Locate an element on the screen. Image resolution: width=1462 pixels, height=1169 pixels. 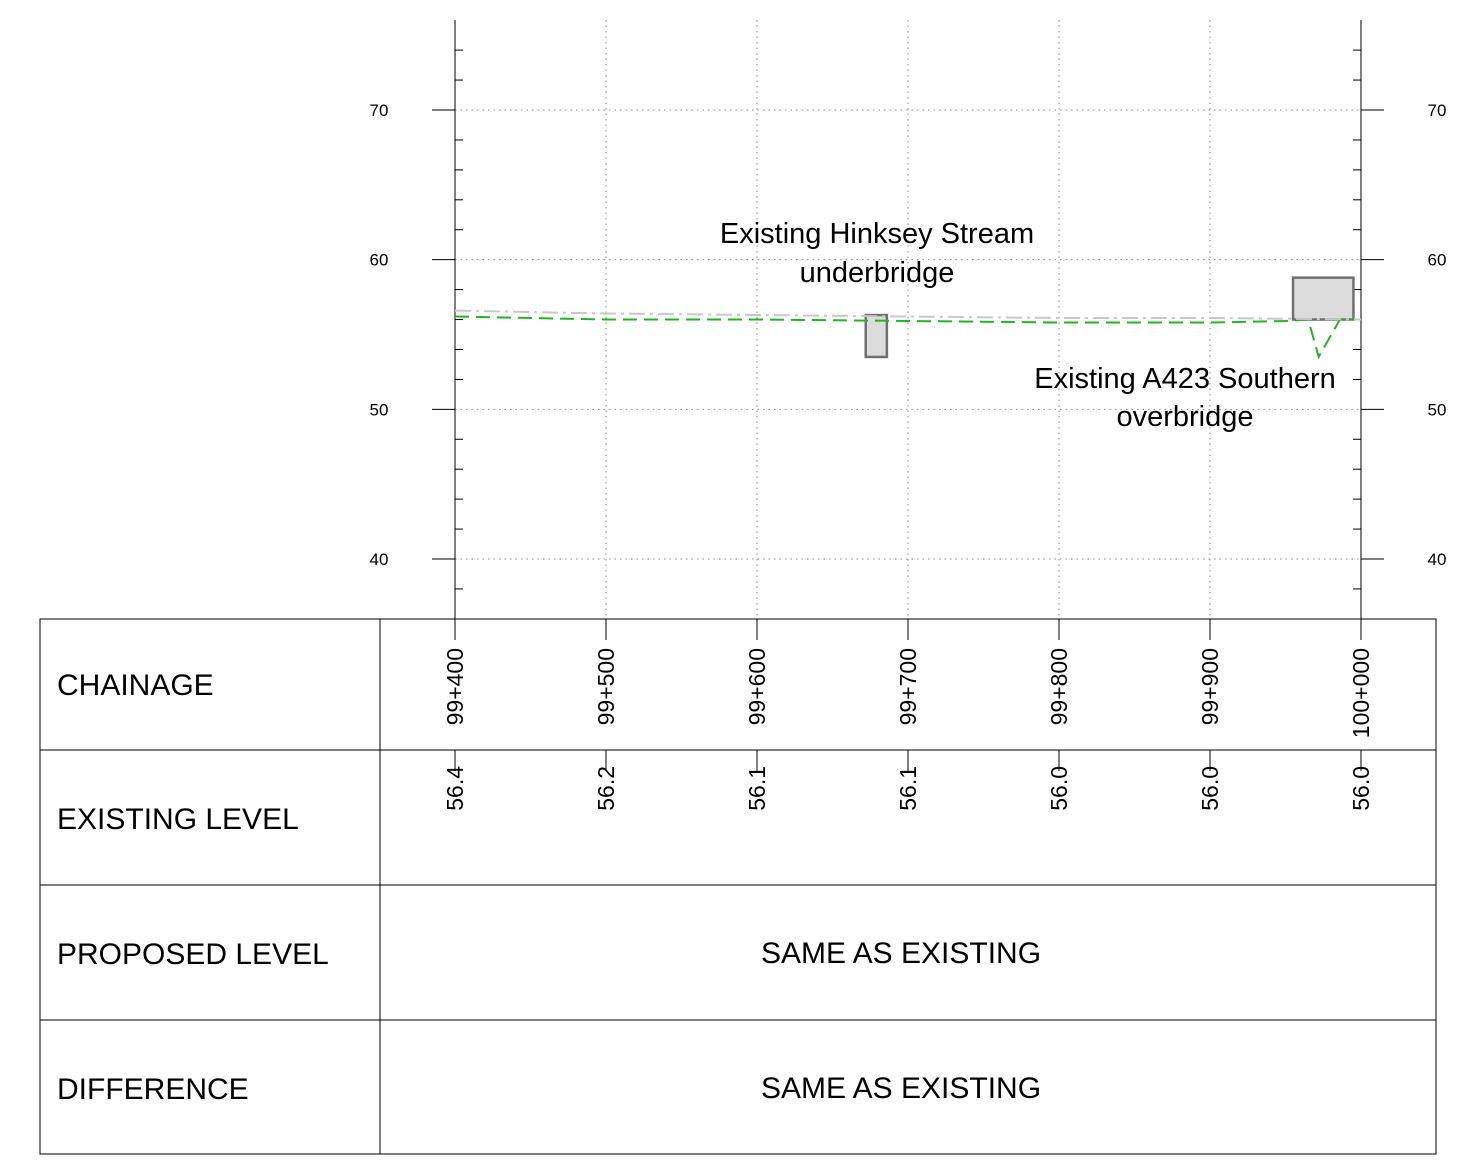
elevation-label-right: 70 is located at coordinates (1437, 110).